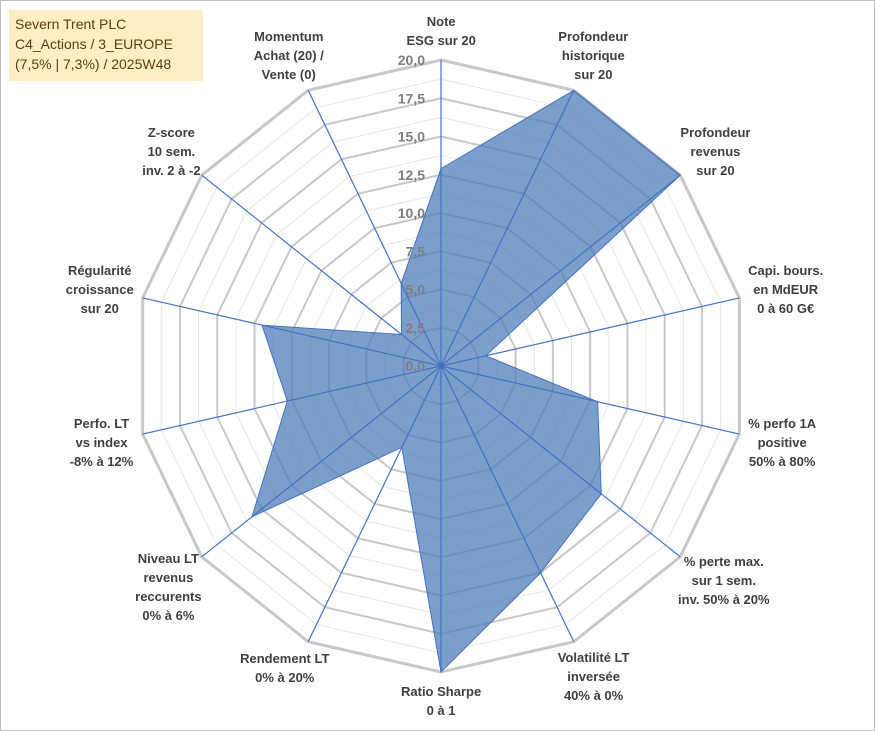 Image resolution: width=875 pixels, height=731 pixels. What do you see at coordinates (782, 424) in the screenshot?
I see `axis-label-line: % perfo 1A` at bounding box center [782, 424].